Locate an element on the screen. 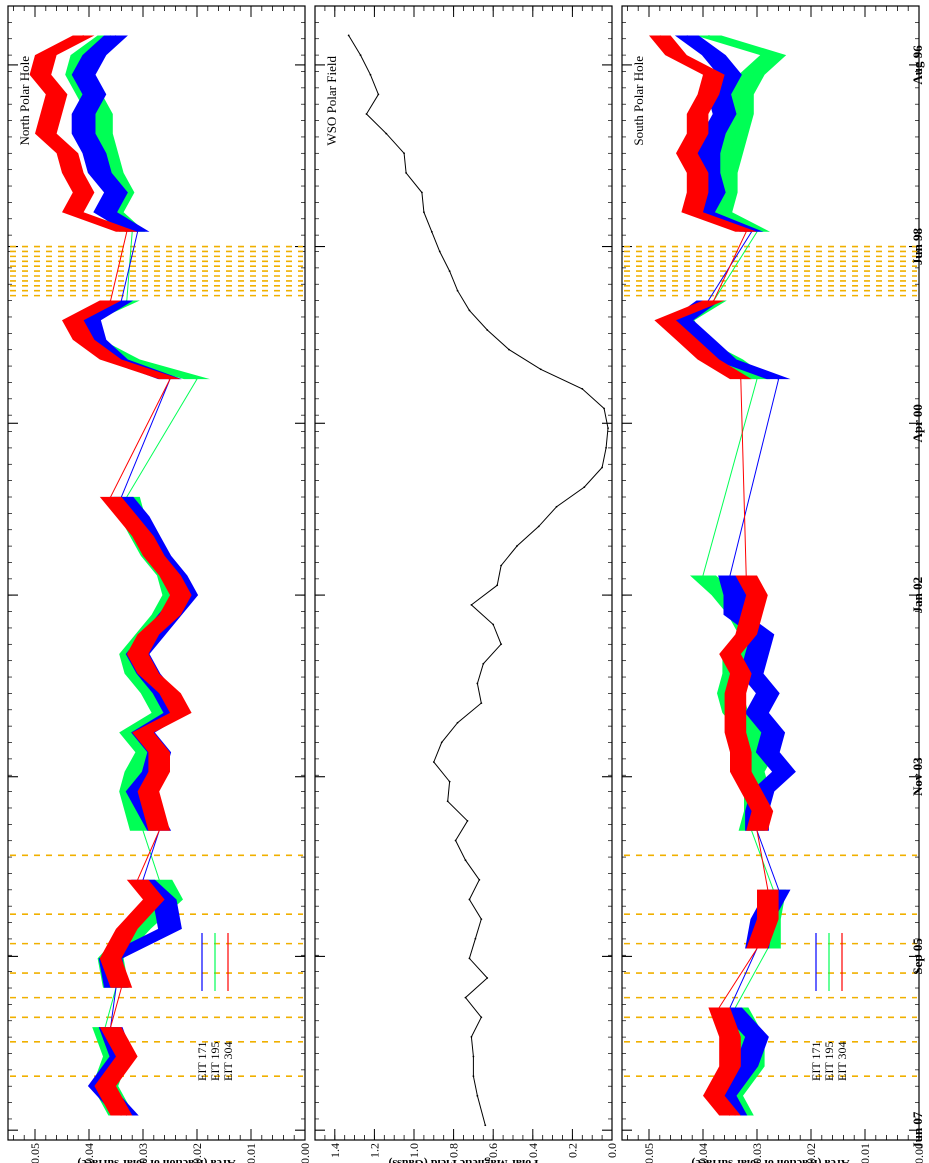 The image size is (929, 1163). value-tick-label: 0.03 is located at coordinates (757, 1153).